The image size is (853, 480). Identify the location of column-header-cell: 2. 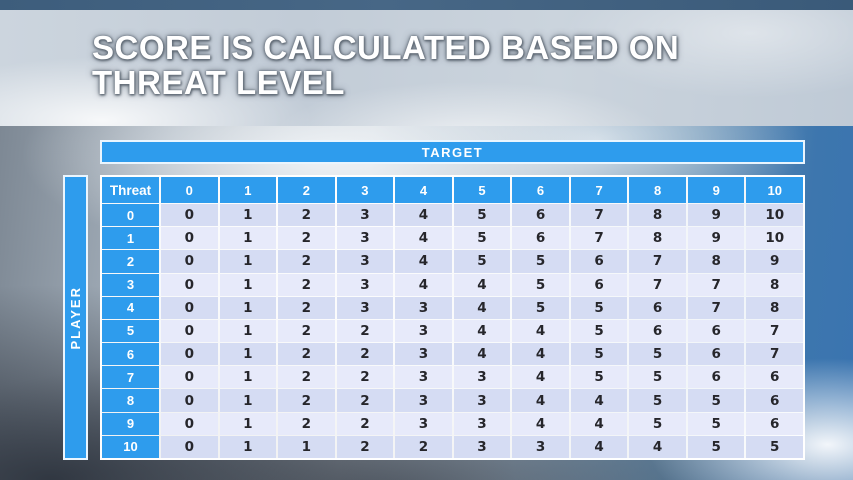
(306, 190).